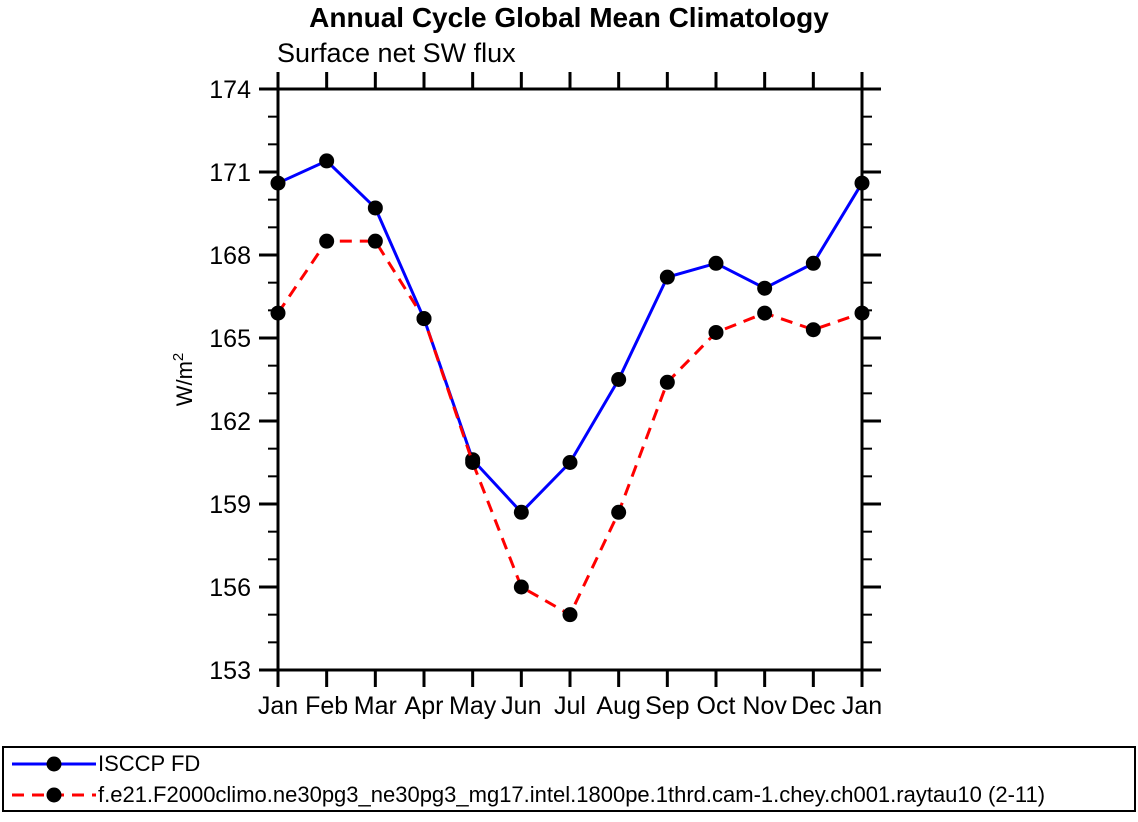  What do you see at coordinates (569, 763) in the screenshot?
I see `legend-item: ISCCP FD` at bounding box center [569, 763].